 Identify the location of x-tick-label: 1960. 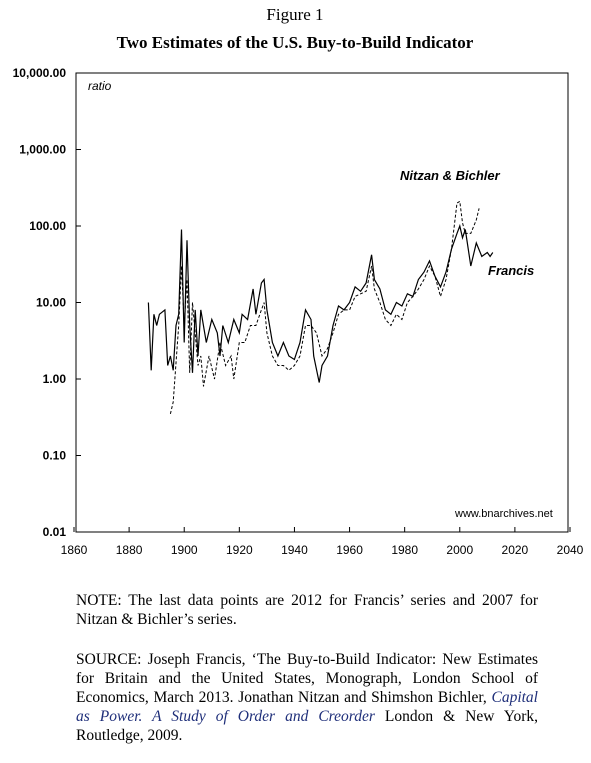
(349, 550).